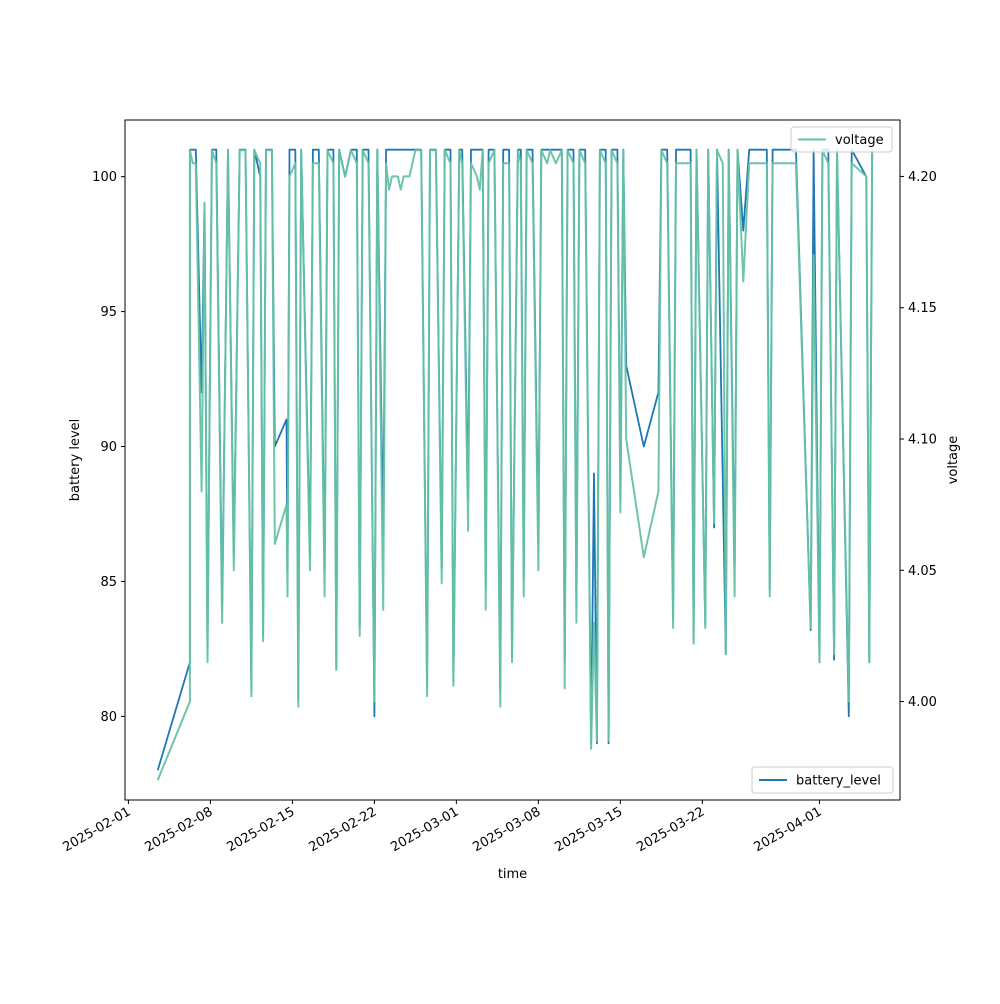 This screenshot has width=1000, height=1004. What do you see at coordinates (922, 439) in the screenshot?
I see `y-right-tick-label: 4.10` at bounding box center [922, 439].